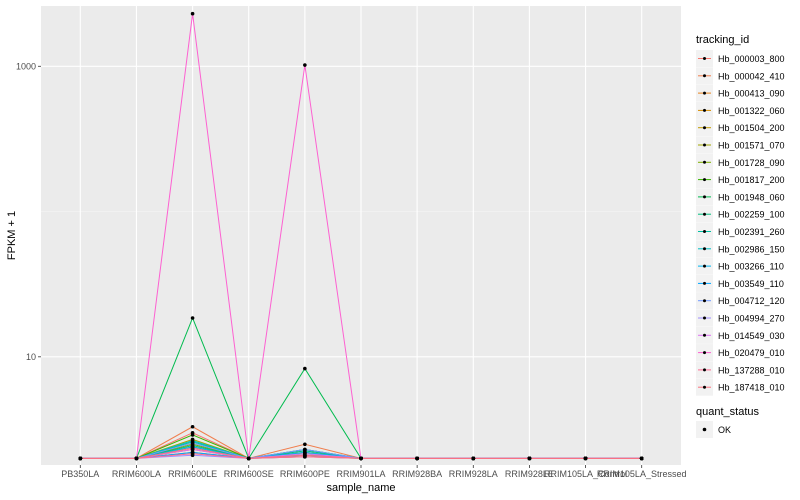 The width and height of the screenshot is (800, 500). I want to click on legend-label: Hb_001728_090, so click(751, 163).